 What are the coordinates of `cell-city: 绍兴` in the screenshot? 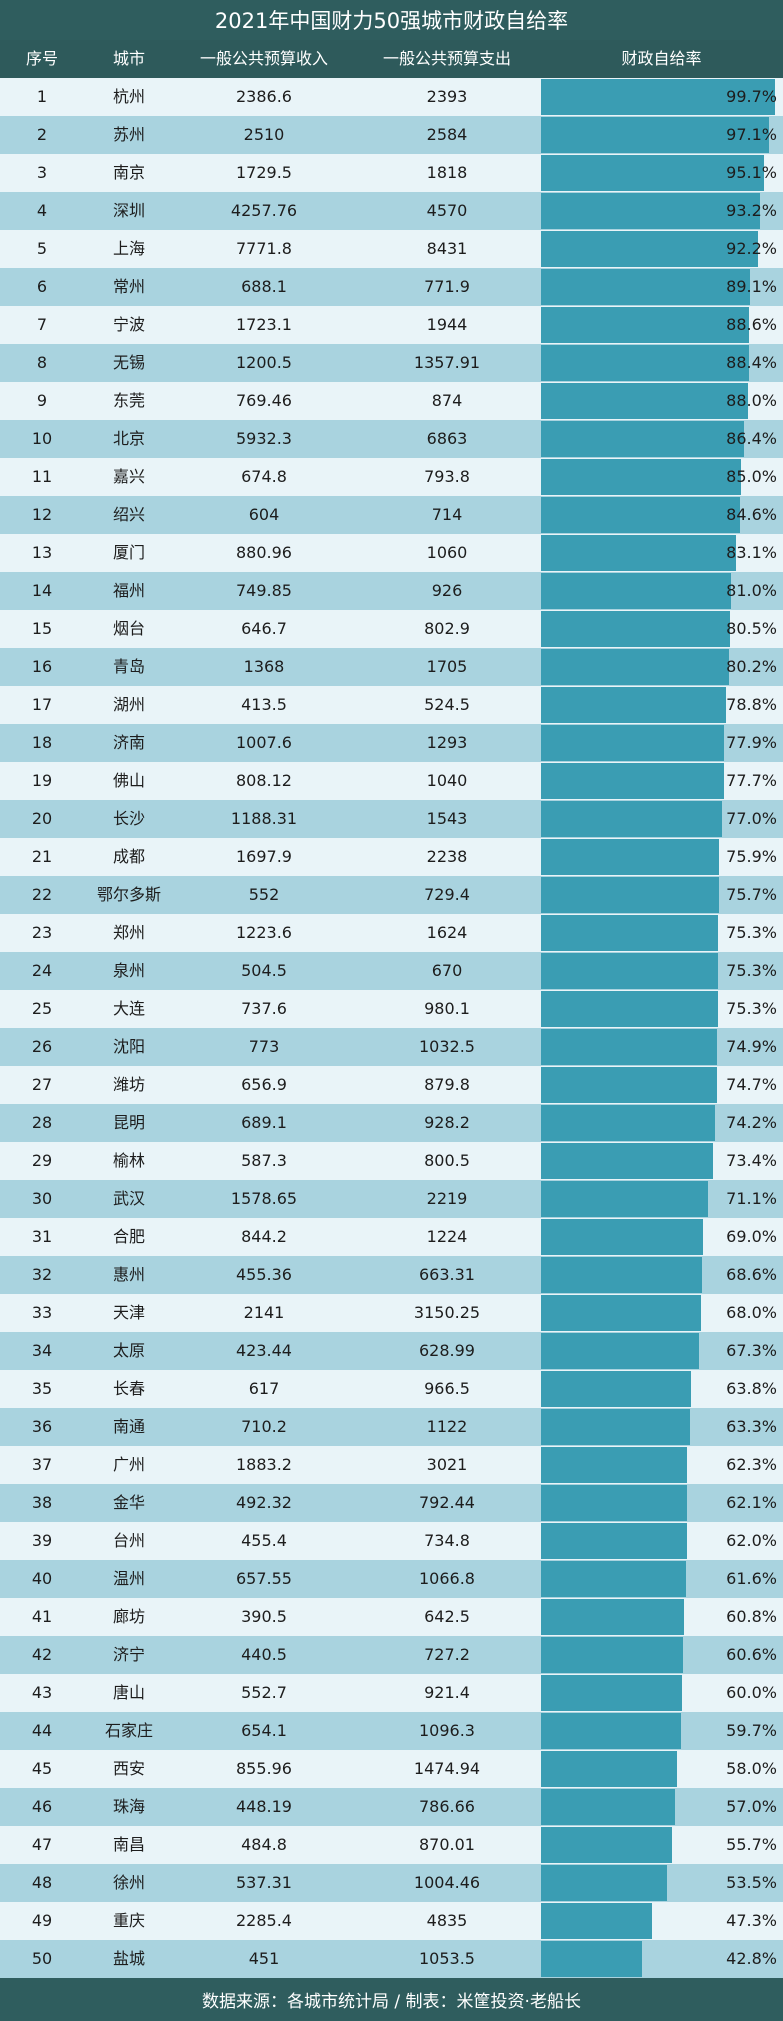 It's located at (128, 514).